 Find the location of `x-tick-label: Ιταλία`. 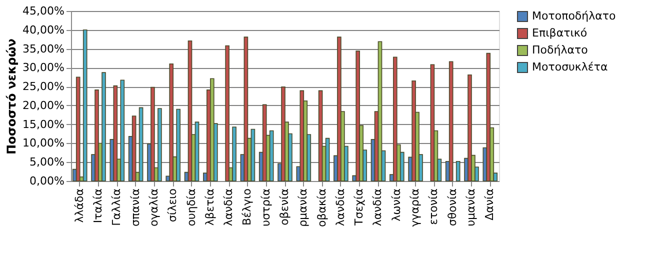

x-tick-label: Ιταλία is located at coordinates (98, 206).